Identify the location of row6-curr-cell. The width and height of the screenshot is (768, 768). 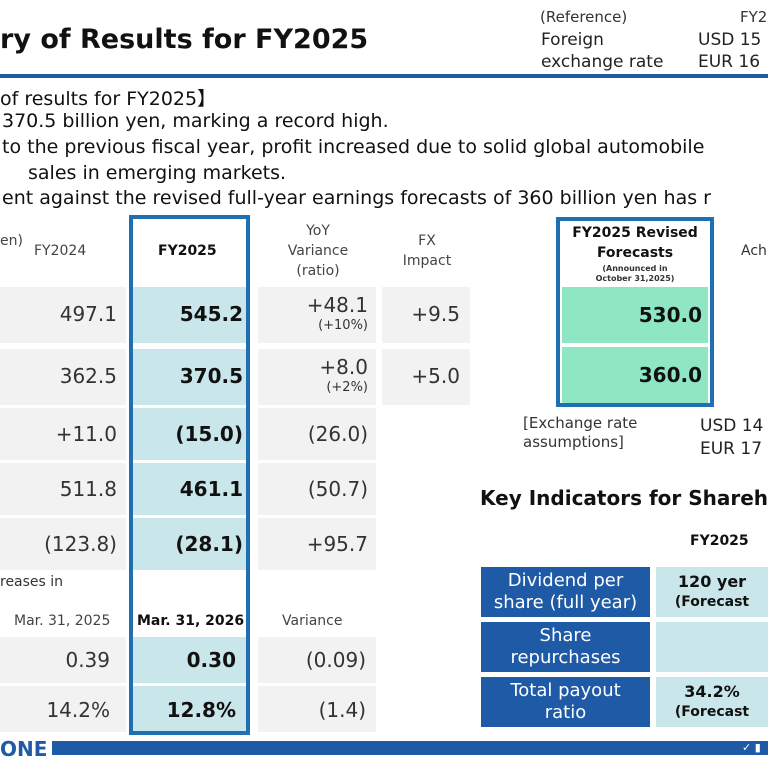
(189, 660).